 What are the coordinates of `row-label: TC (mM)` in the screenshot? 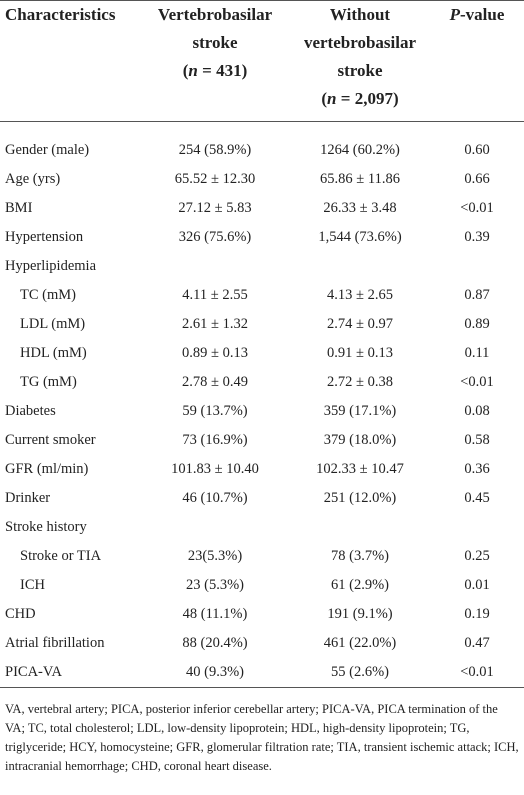 It's located at (48, 295).